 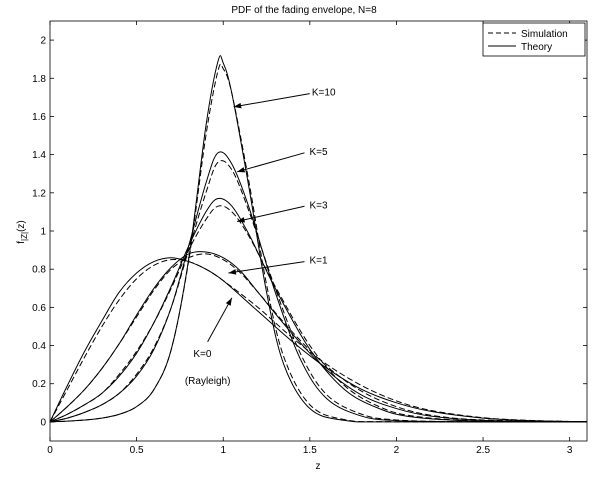 I want to click on y-tick-label: 0.6, so click(x=39, y=308).